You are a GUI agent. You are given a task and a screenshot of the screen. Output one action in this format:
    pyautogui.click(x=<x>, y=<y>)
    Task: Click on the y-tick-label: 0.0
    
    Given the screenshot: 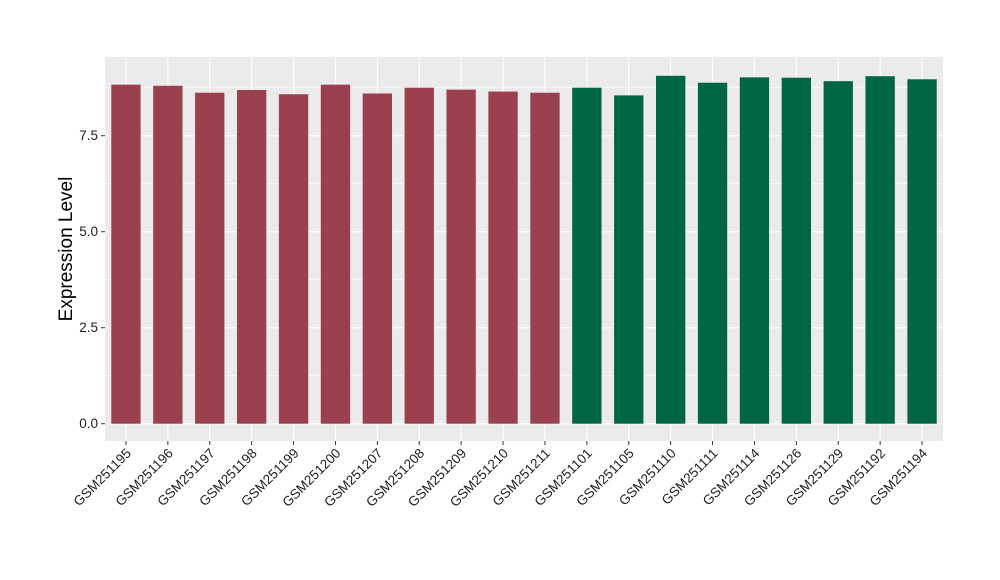 What is the action you would take?
    pyautogui.click(x=88, y=423)
    